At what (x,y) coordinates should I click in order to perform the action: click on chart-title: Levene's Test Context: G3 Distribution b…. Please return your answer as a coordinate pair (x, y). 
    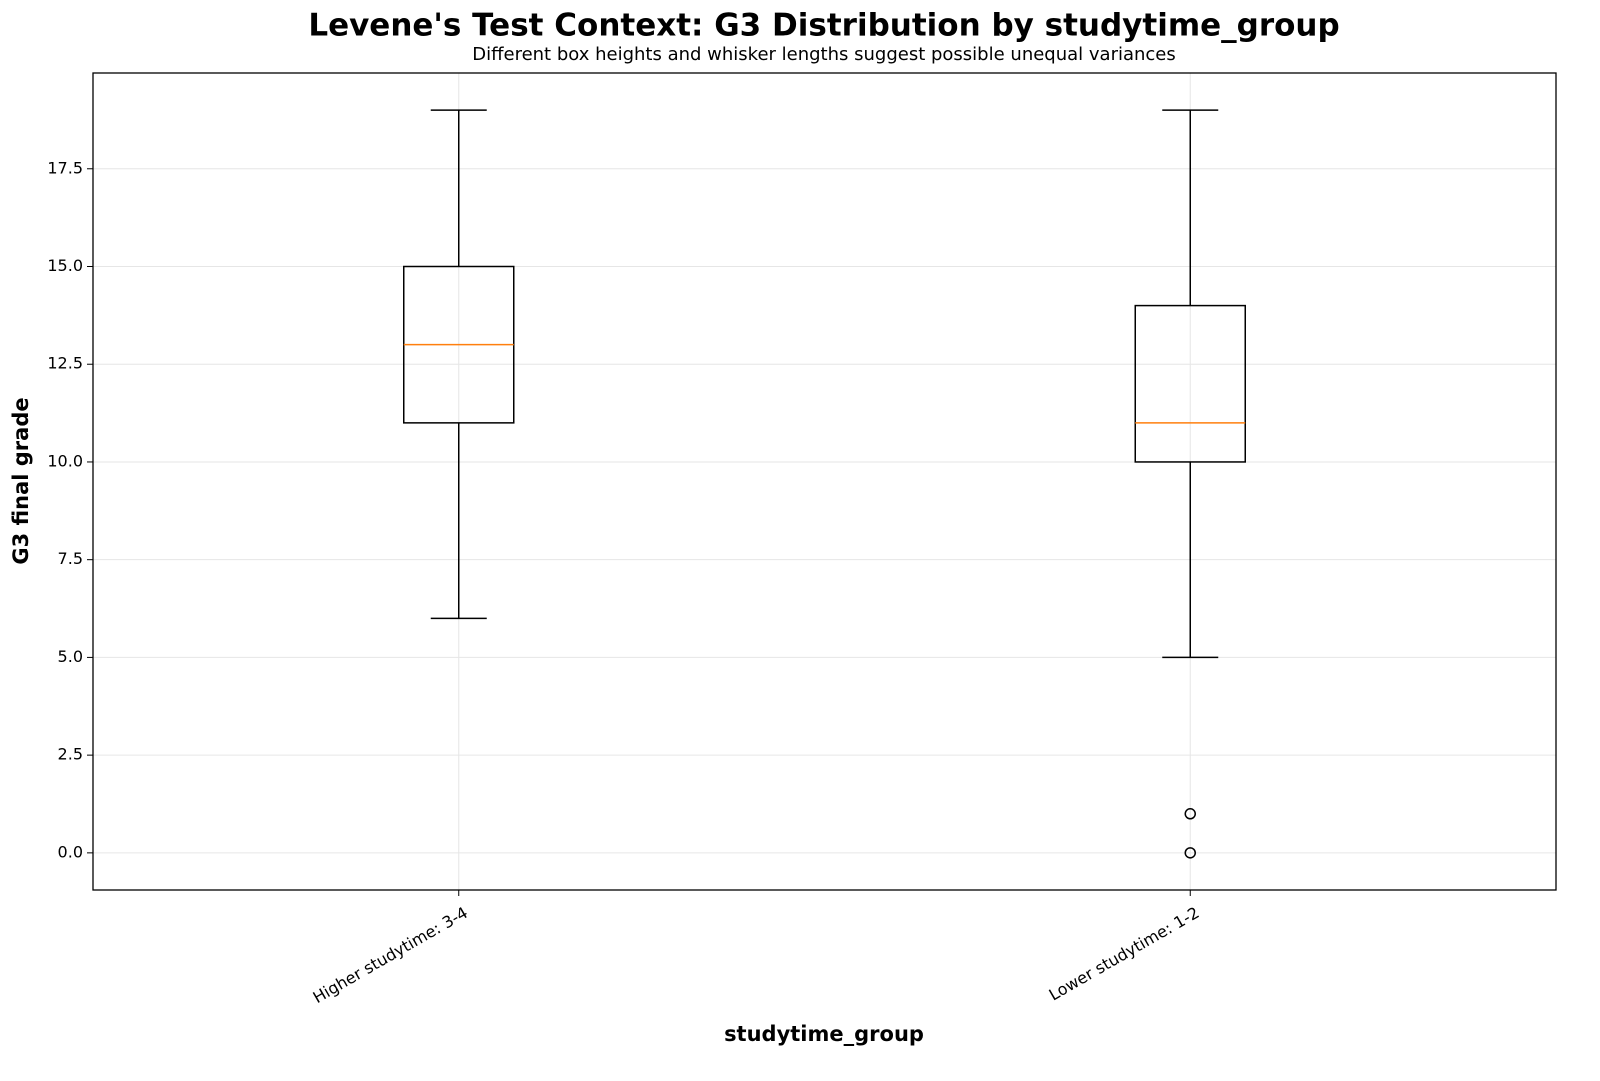
    Looking at the image, I should click on (823, 26).